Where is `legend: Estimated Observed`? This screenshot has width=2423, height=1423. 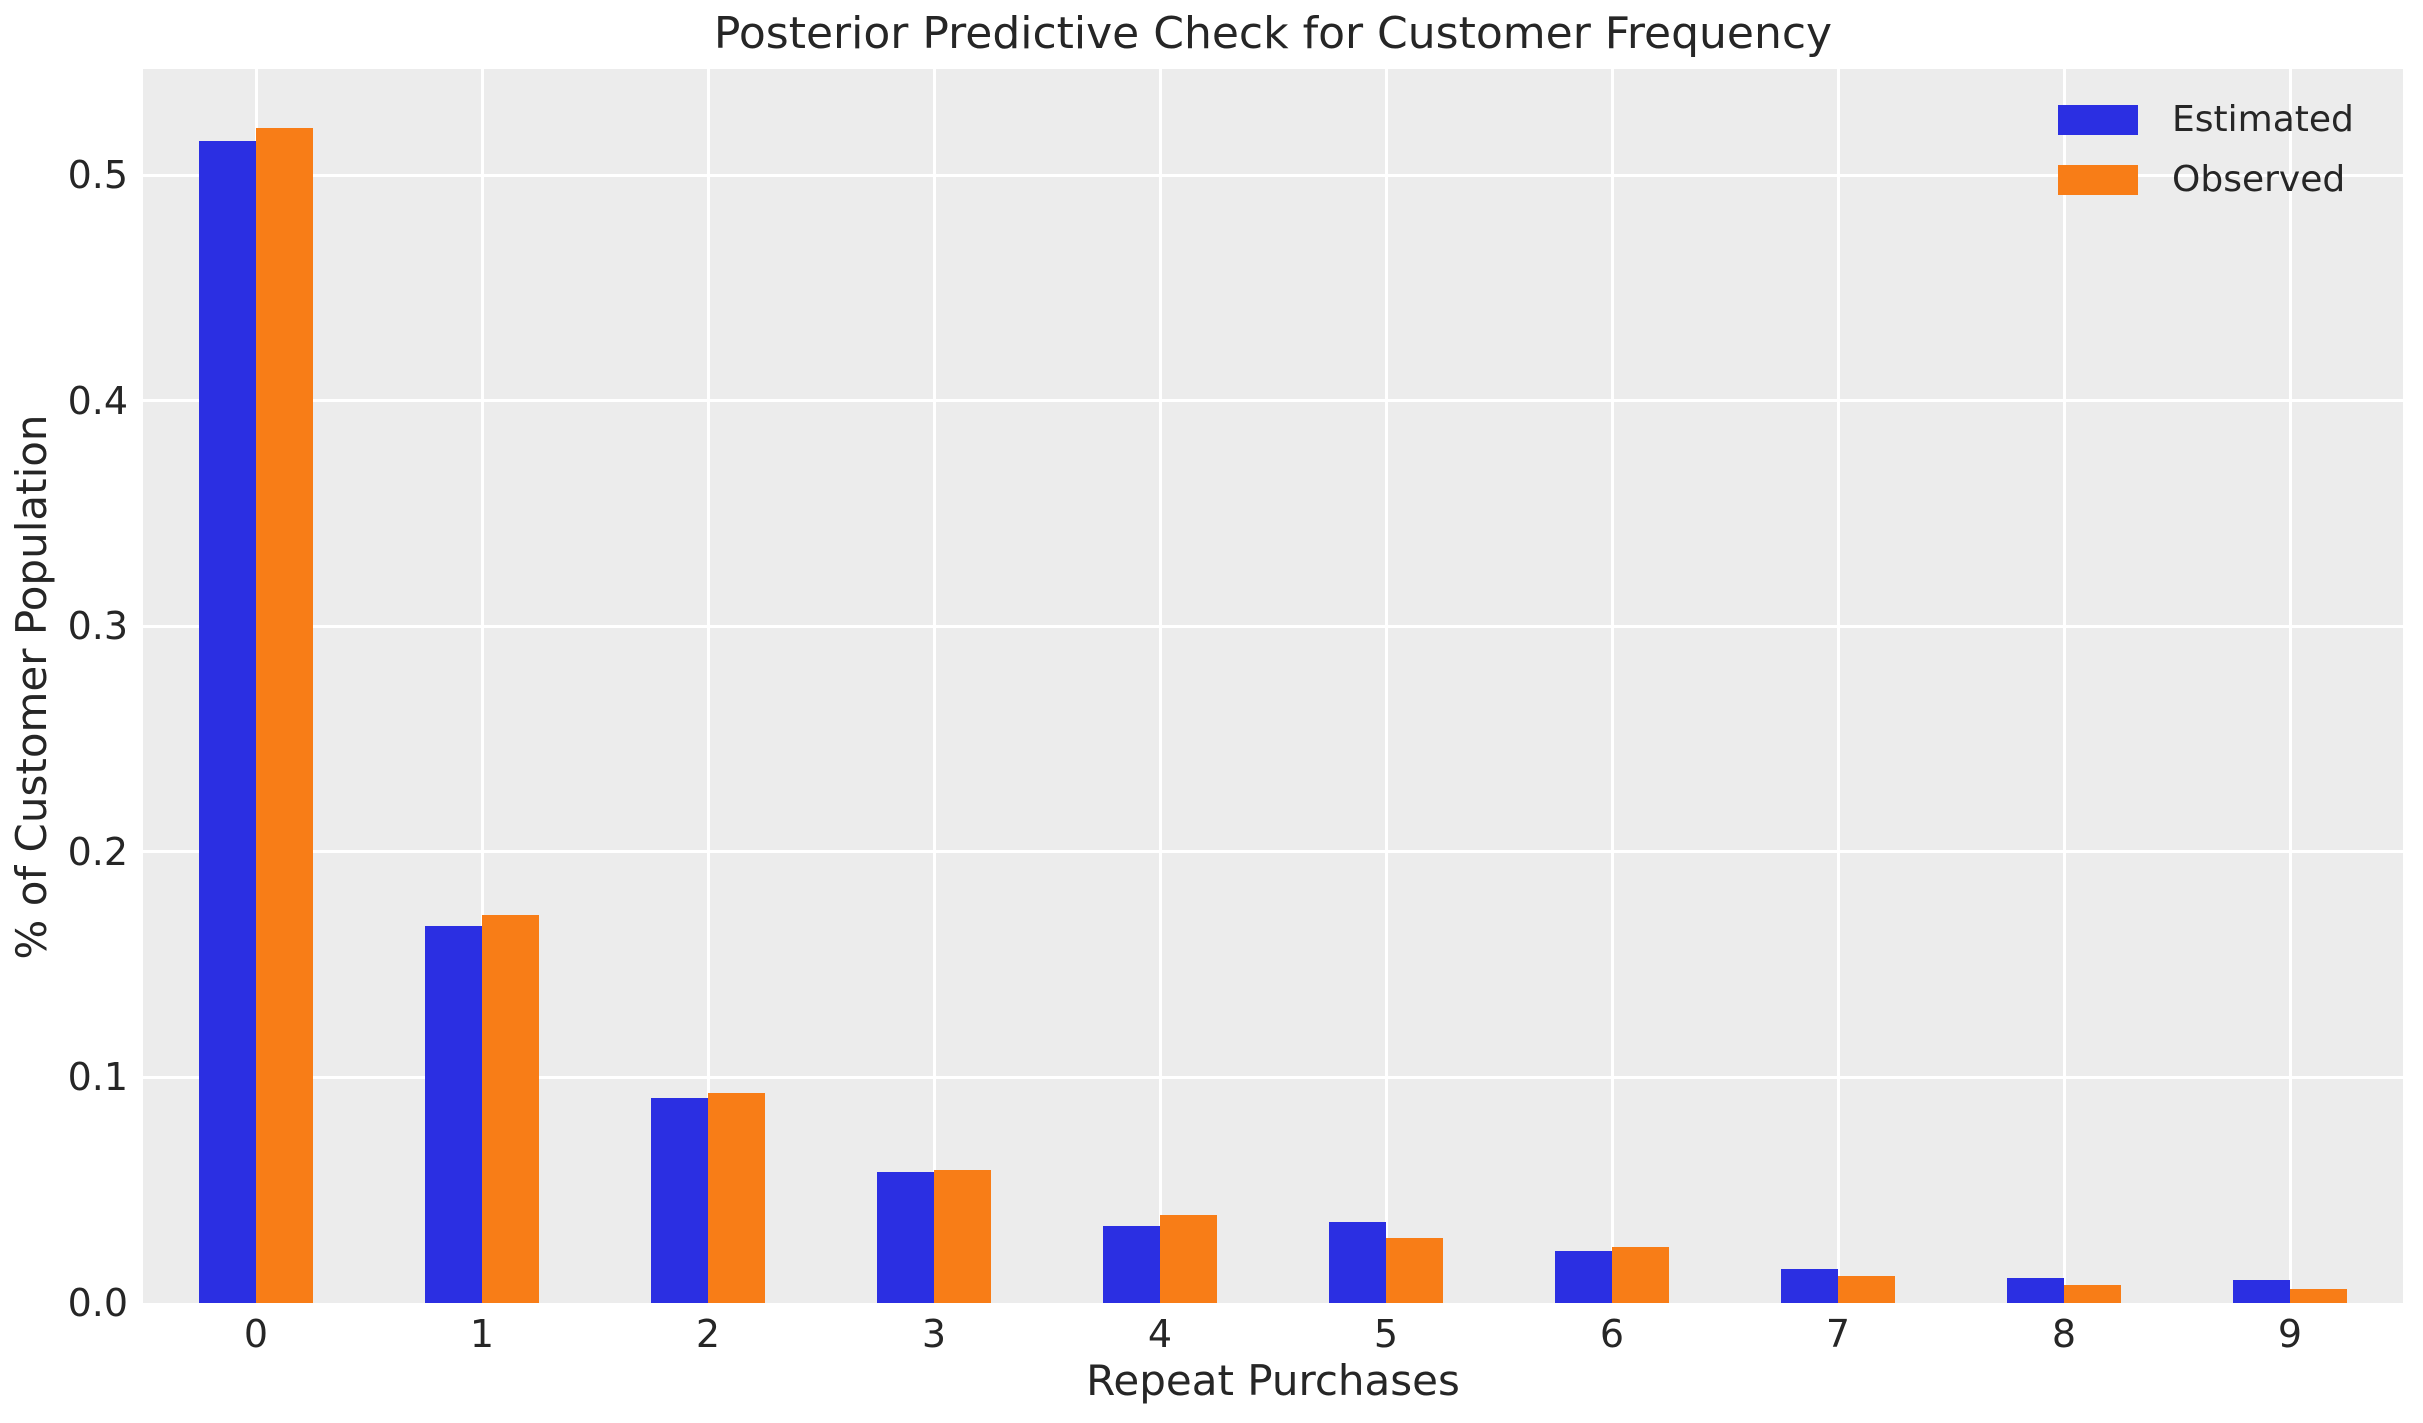
legend: Estimated Observed is located at coordinates (2206, 150).